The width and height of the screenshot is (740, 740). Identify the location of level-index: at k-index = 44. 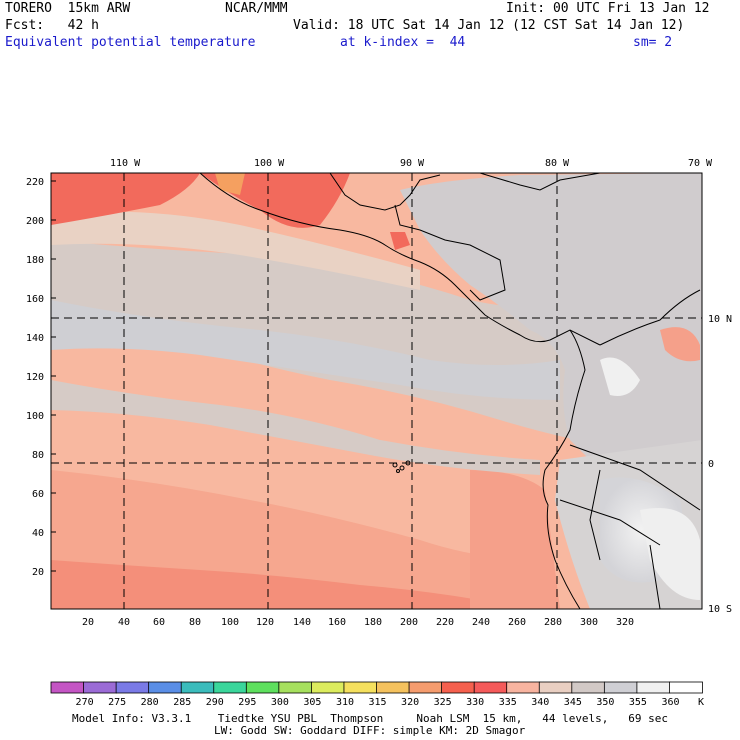
(403, 42).